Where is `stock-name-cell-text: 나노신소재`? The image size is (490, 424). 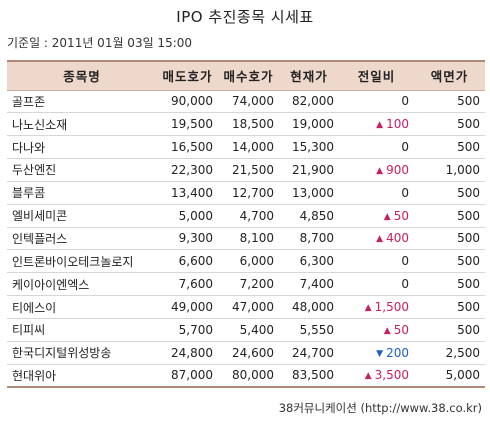 stock-name-cell-text: 나노신소재 is located at coordinates (40, 124).